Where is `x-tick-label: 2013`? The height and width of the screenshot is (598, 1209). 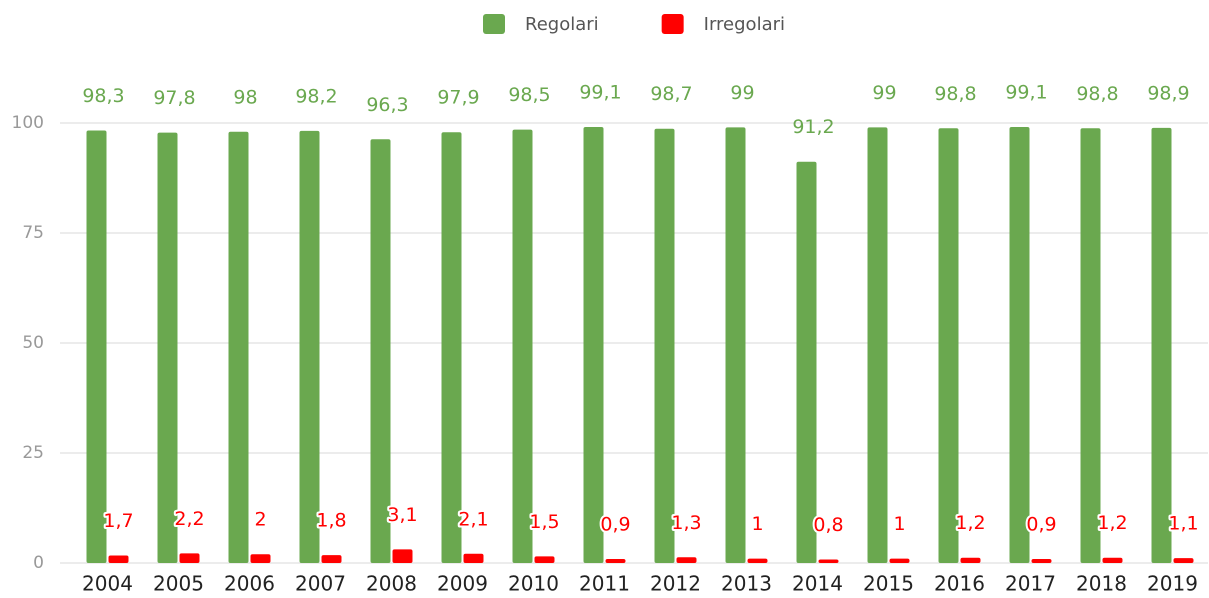
x-tick-label: 2013 is located at coordinates (746, 584).